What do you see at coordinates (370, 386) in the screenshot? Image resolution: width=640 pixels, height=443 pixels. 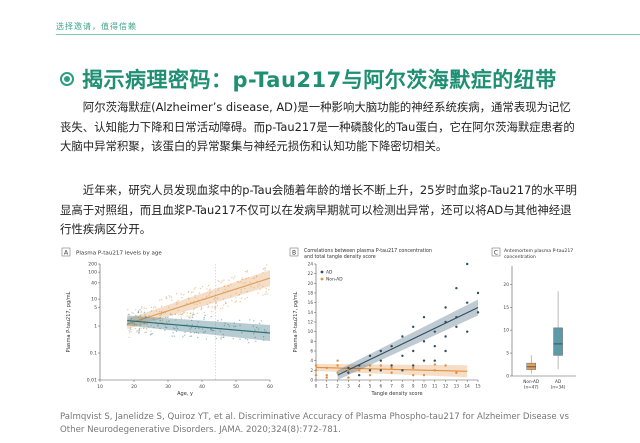 I see `panel-b-x-tick-label: 5` at bounding box center [370, 386].